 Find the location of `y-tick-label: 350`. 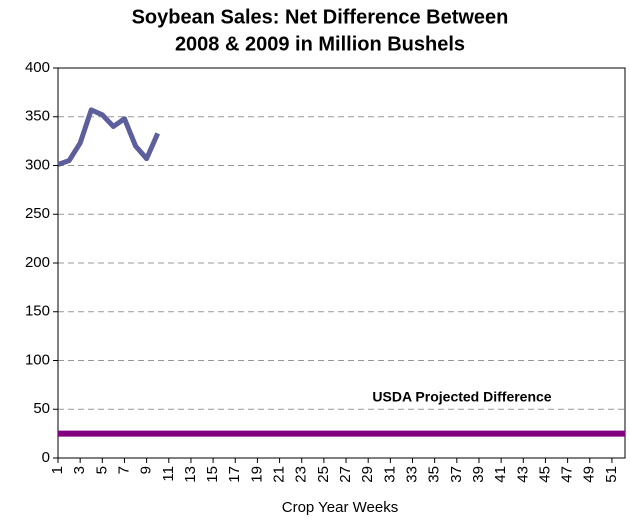

y-tick-label: 350 is located at coordinates (37, 116).